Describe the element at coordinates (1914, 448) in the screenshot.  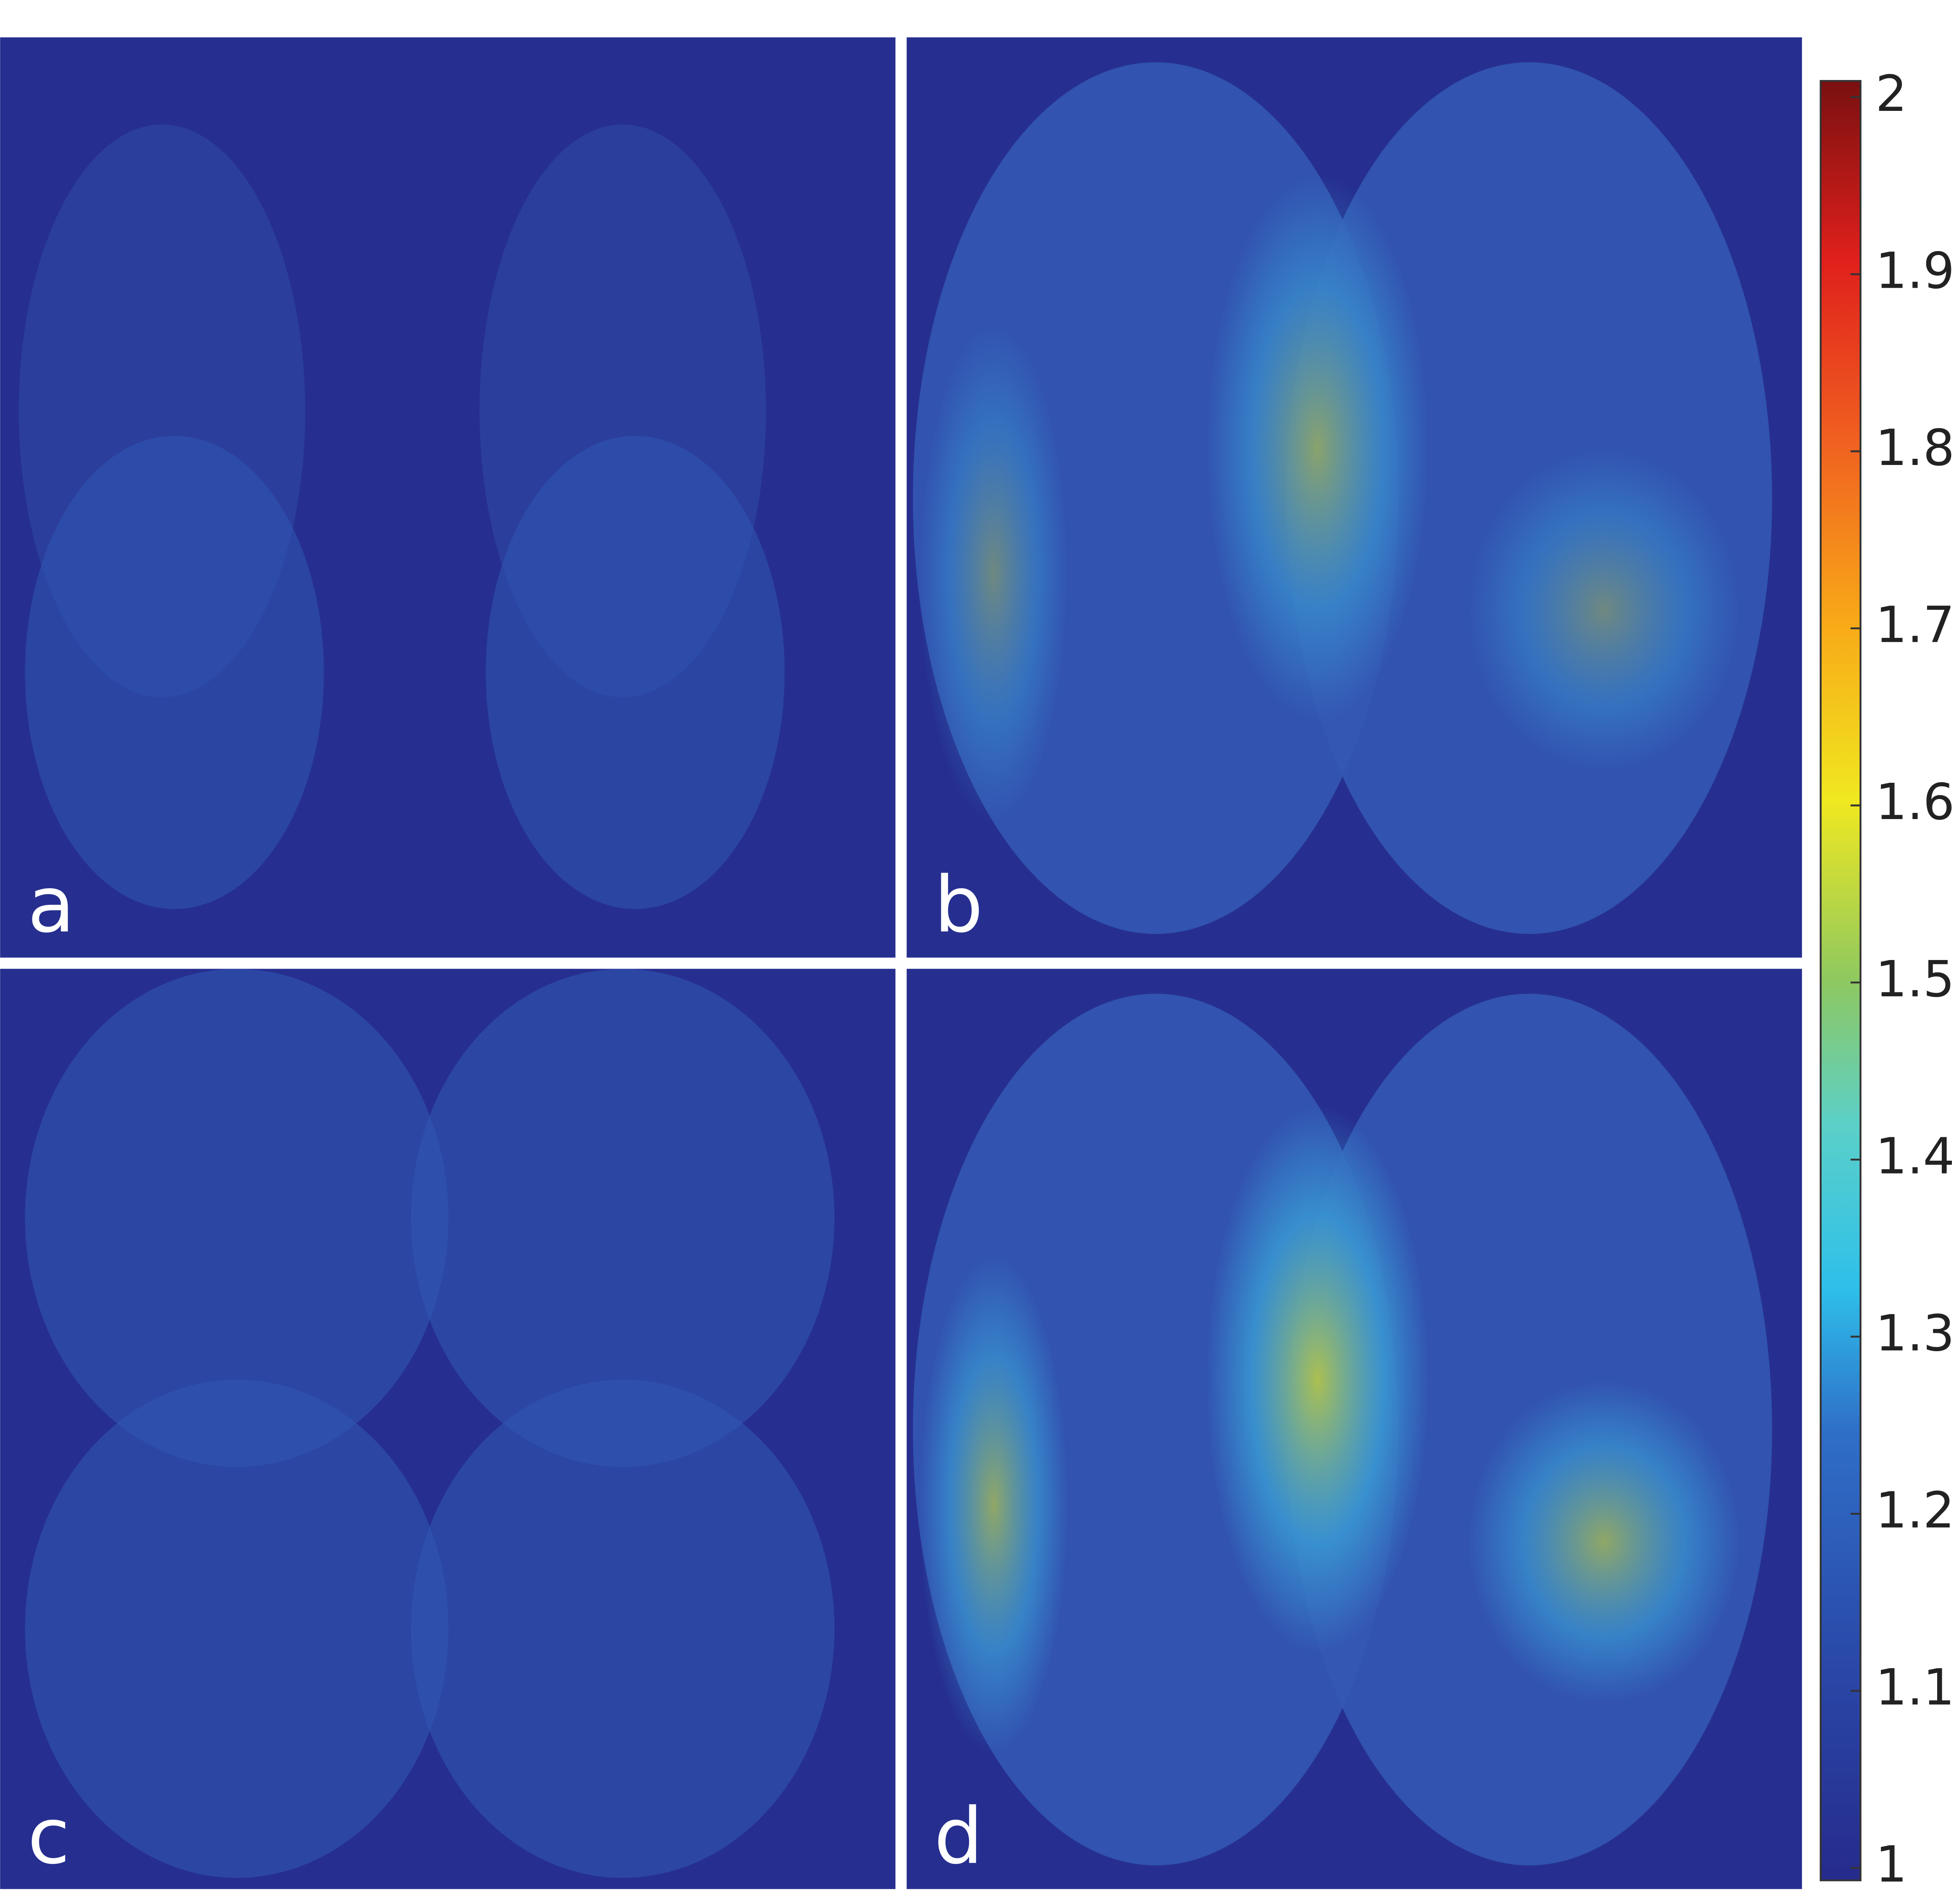
I see `tick-label: 1.8` at that location.